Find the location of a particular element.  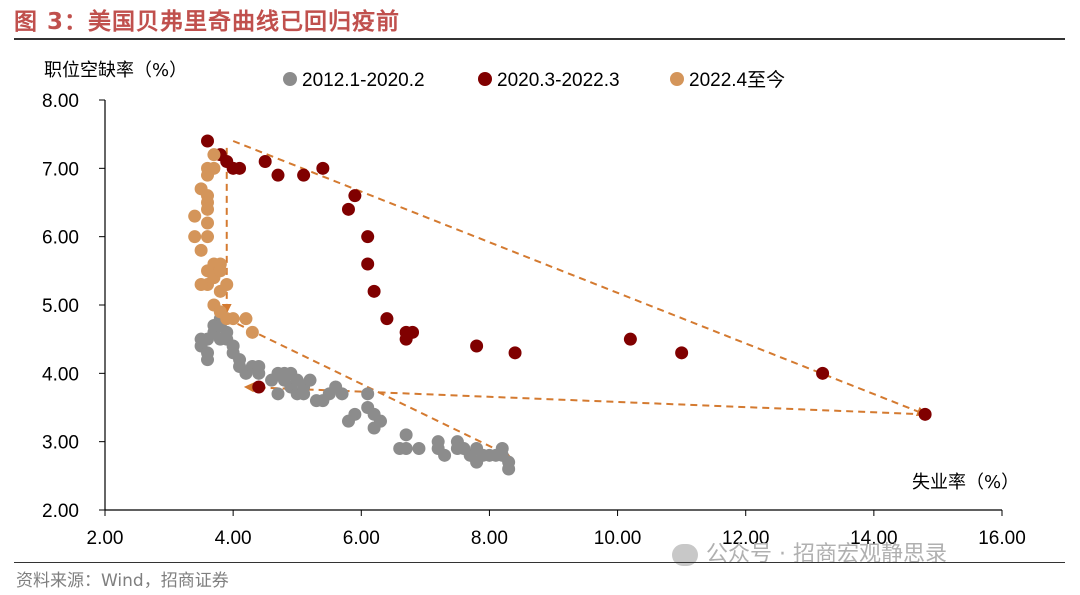

wechat-icon is located at coordinates (685, 555).